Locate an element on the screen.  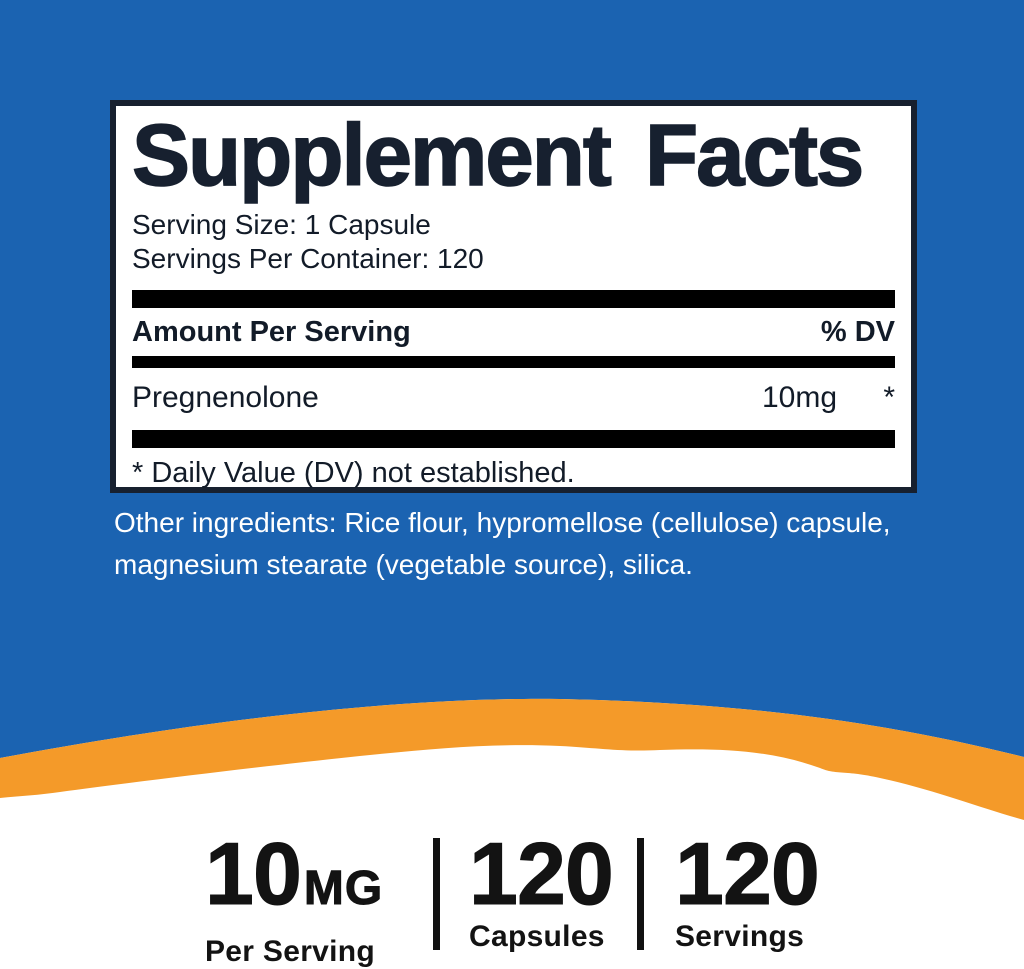
orange-swoosh is located at coordinates (512, 755).